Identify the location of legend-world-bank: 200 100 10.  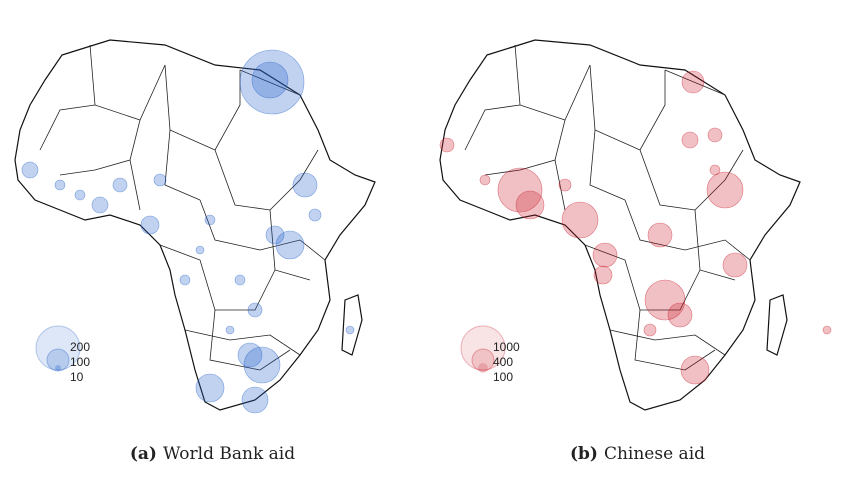
(62, 354).